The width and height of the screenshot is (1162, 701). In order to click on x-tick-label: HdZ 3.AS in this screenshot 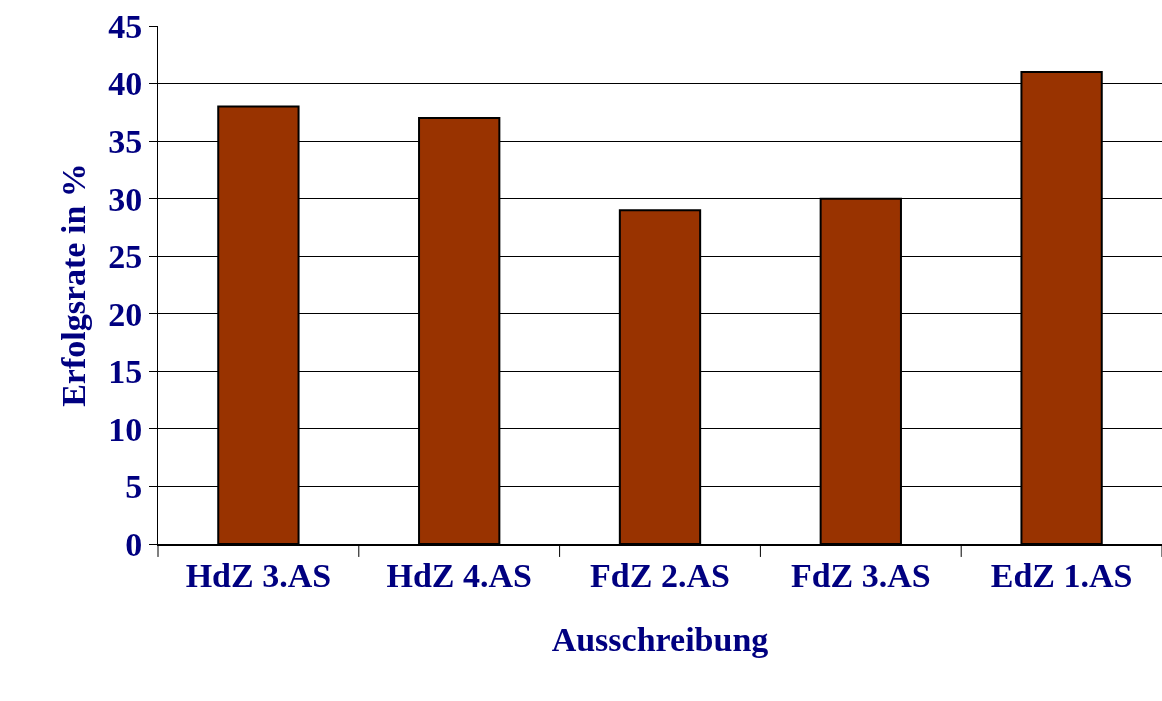, I will do `click(258, 575)`.